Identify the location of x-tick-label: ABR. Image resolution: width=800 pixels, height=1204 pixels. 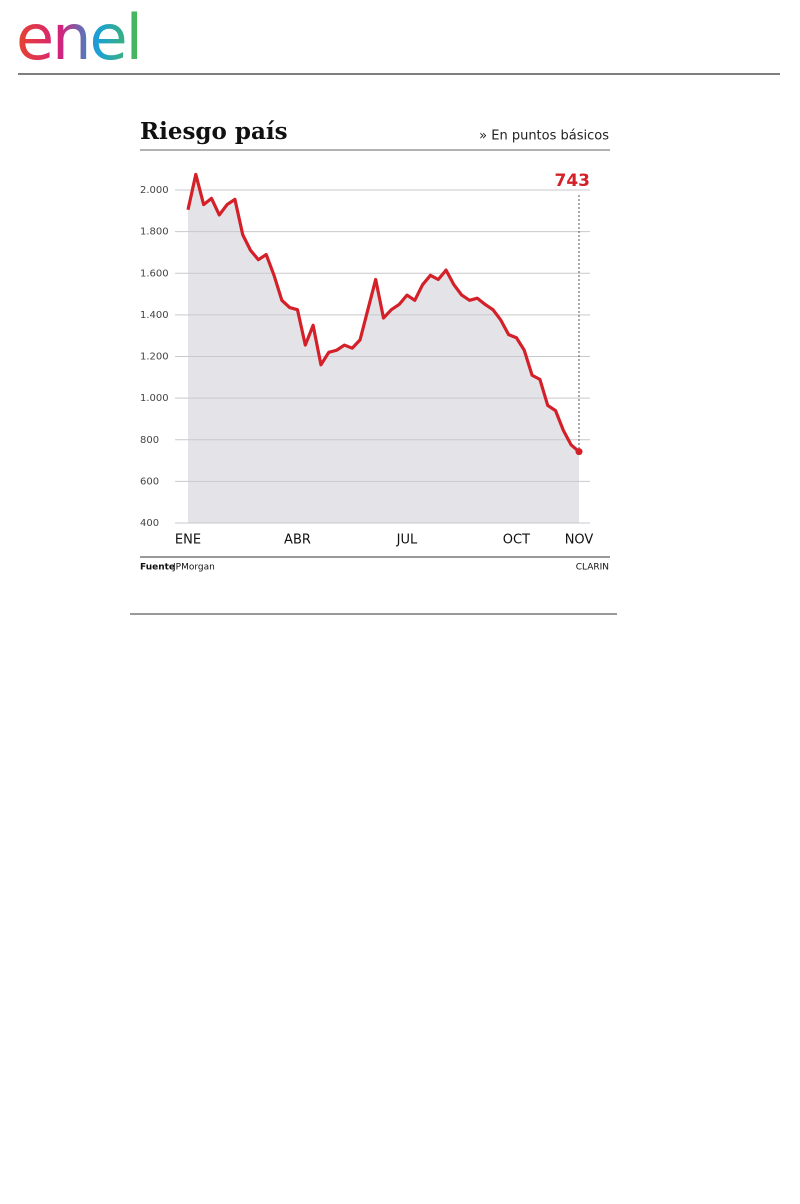
(297, 540).